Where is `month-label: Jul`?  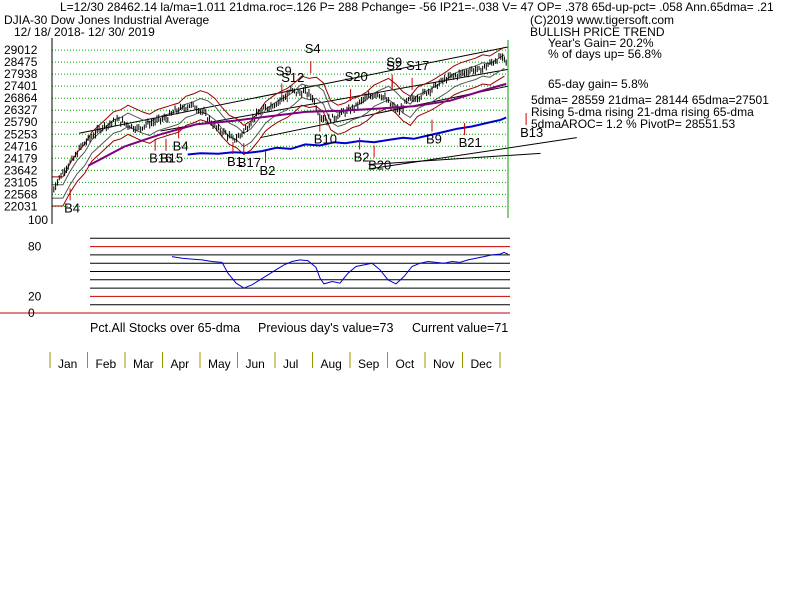 month-label: Jul is located at coordinates (290, 364).